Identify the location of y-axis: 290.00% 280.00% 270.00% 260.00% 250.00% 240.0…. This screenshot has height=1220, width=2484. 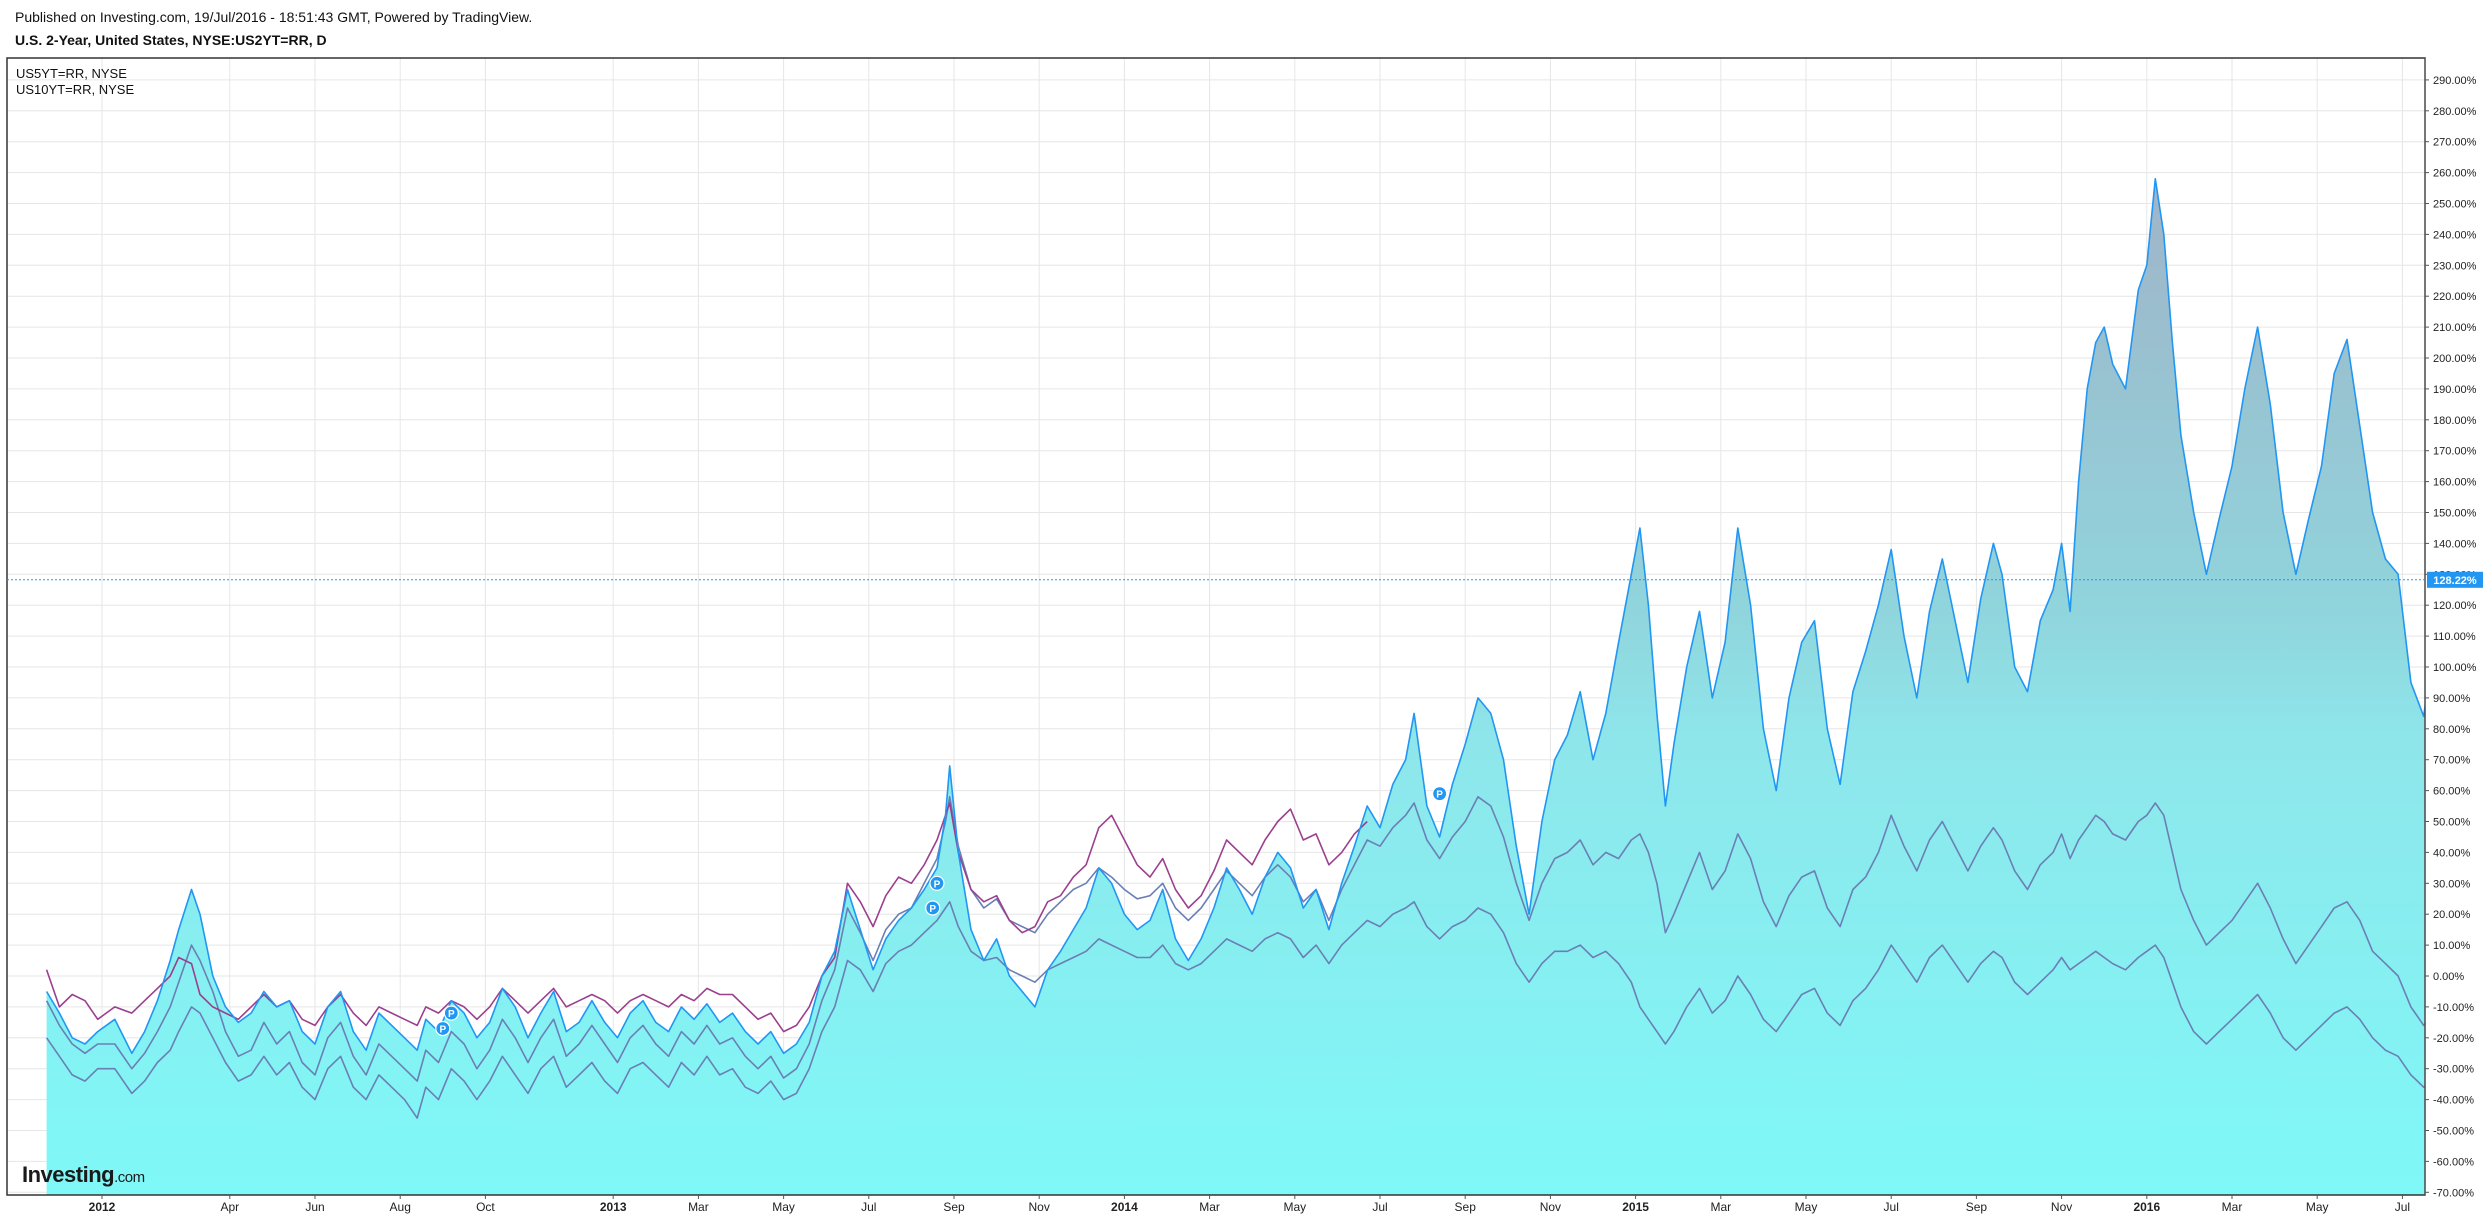
(2451, 637).